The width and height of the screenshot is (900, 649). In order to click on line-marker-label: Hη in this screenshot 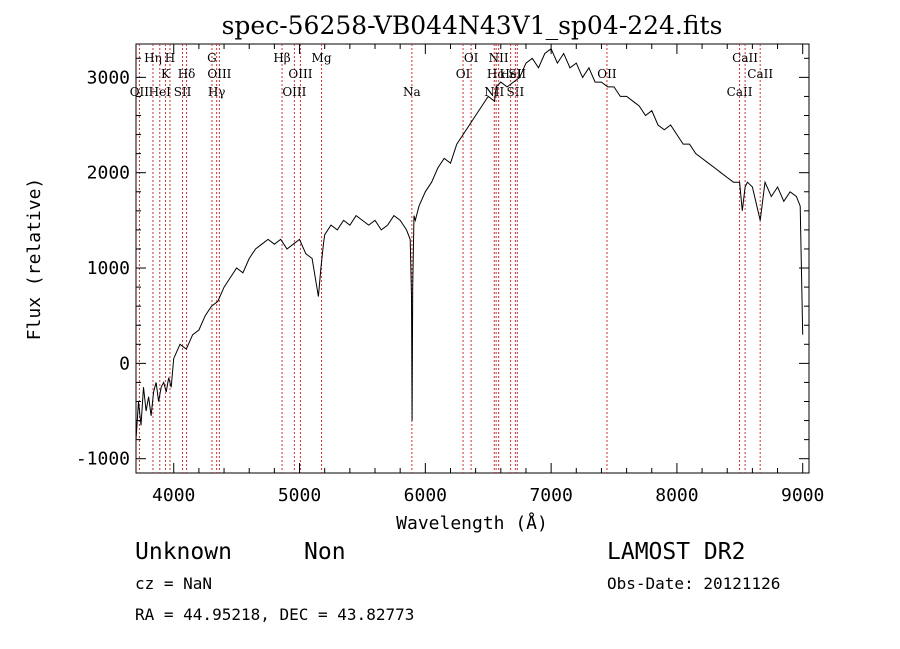, I will do `click(153, 58)`.